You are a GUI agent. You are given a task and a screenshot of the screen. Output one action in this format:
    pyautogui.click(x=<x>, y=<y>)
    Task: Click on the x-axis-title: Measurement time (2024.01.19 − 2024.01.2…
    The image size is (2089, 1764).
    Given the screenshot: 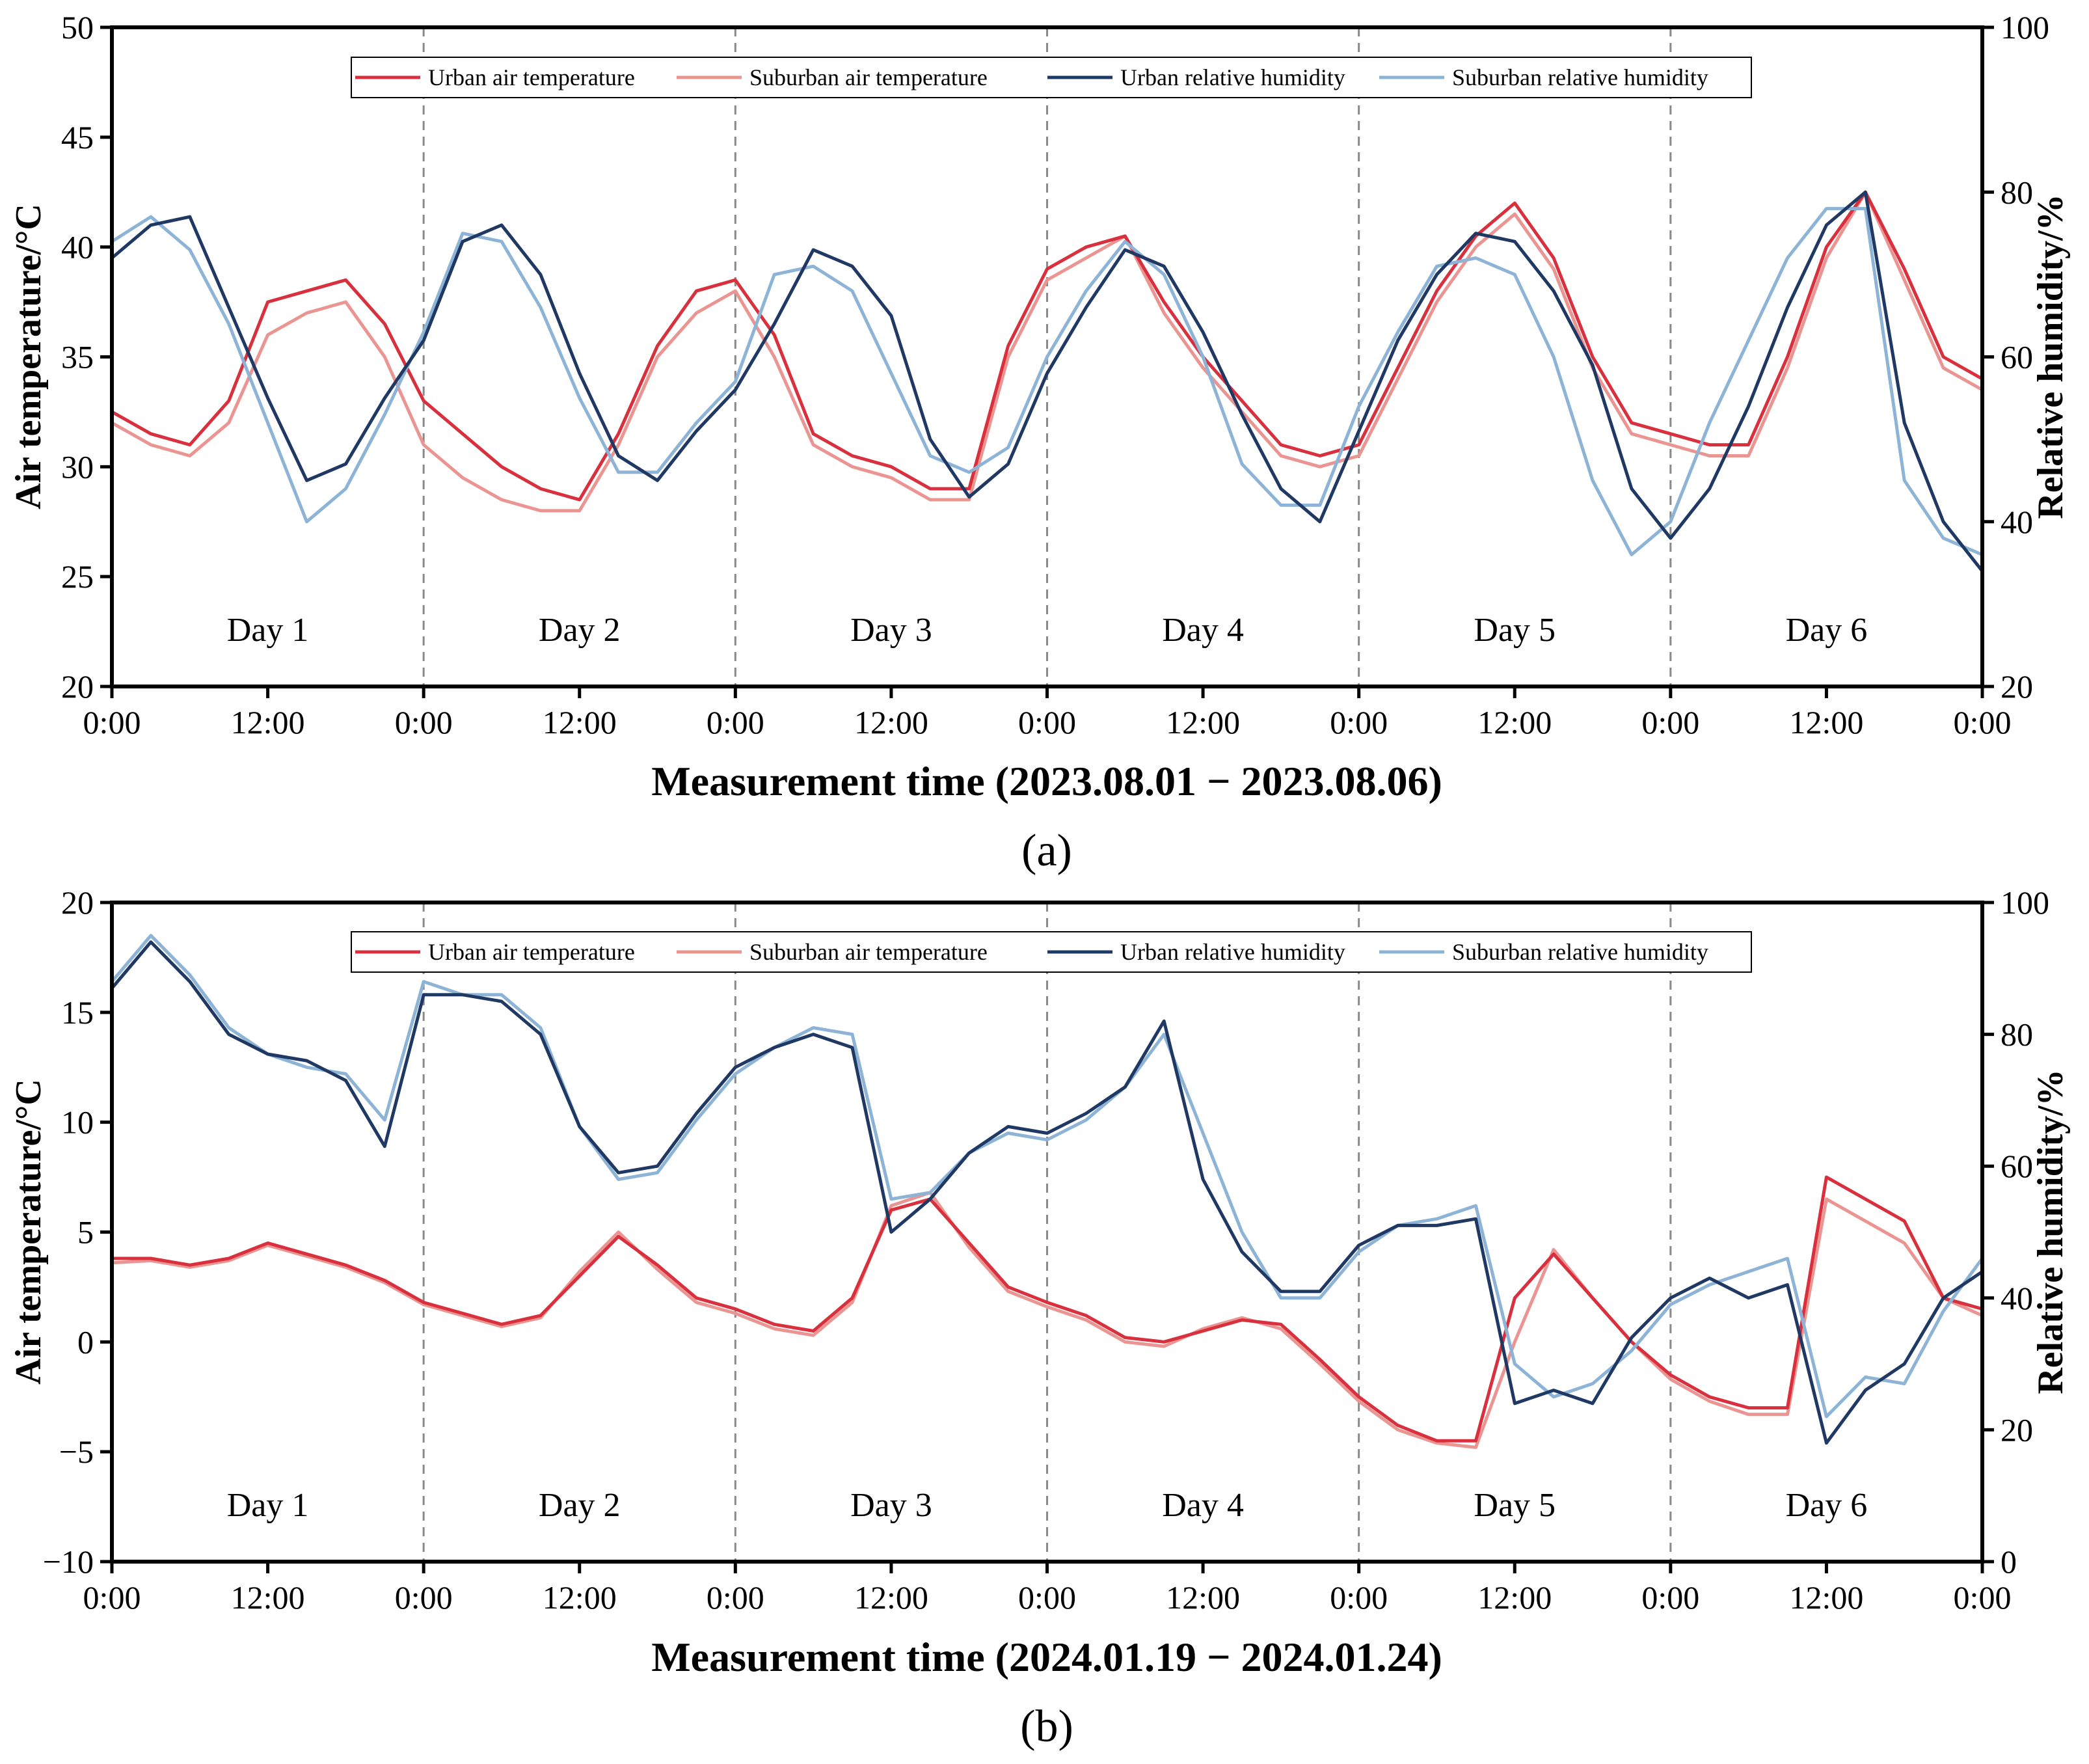 What is the action you would take?
    pyautogui.click(x=1046, y=1657)
    